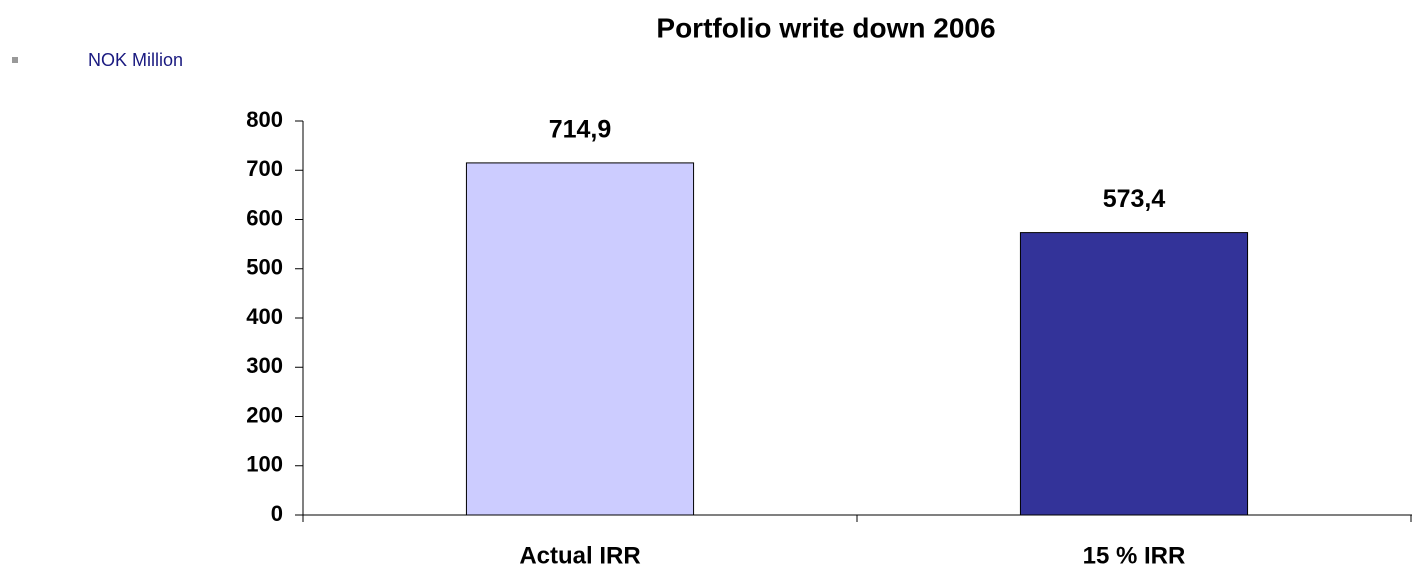  I want to click on bullet, so click(15, 60).